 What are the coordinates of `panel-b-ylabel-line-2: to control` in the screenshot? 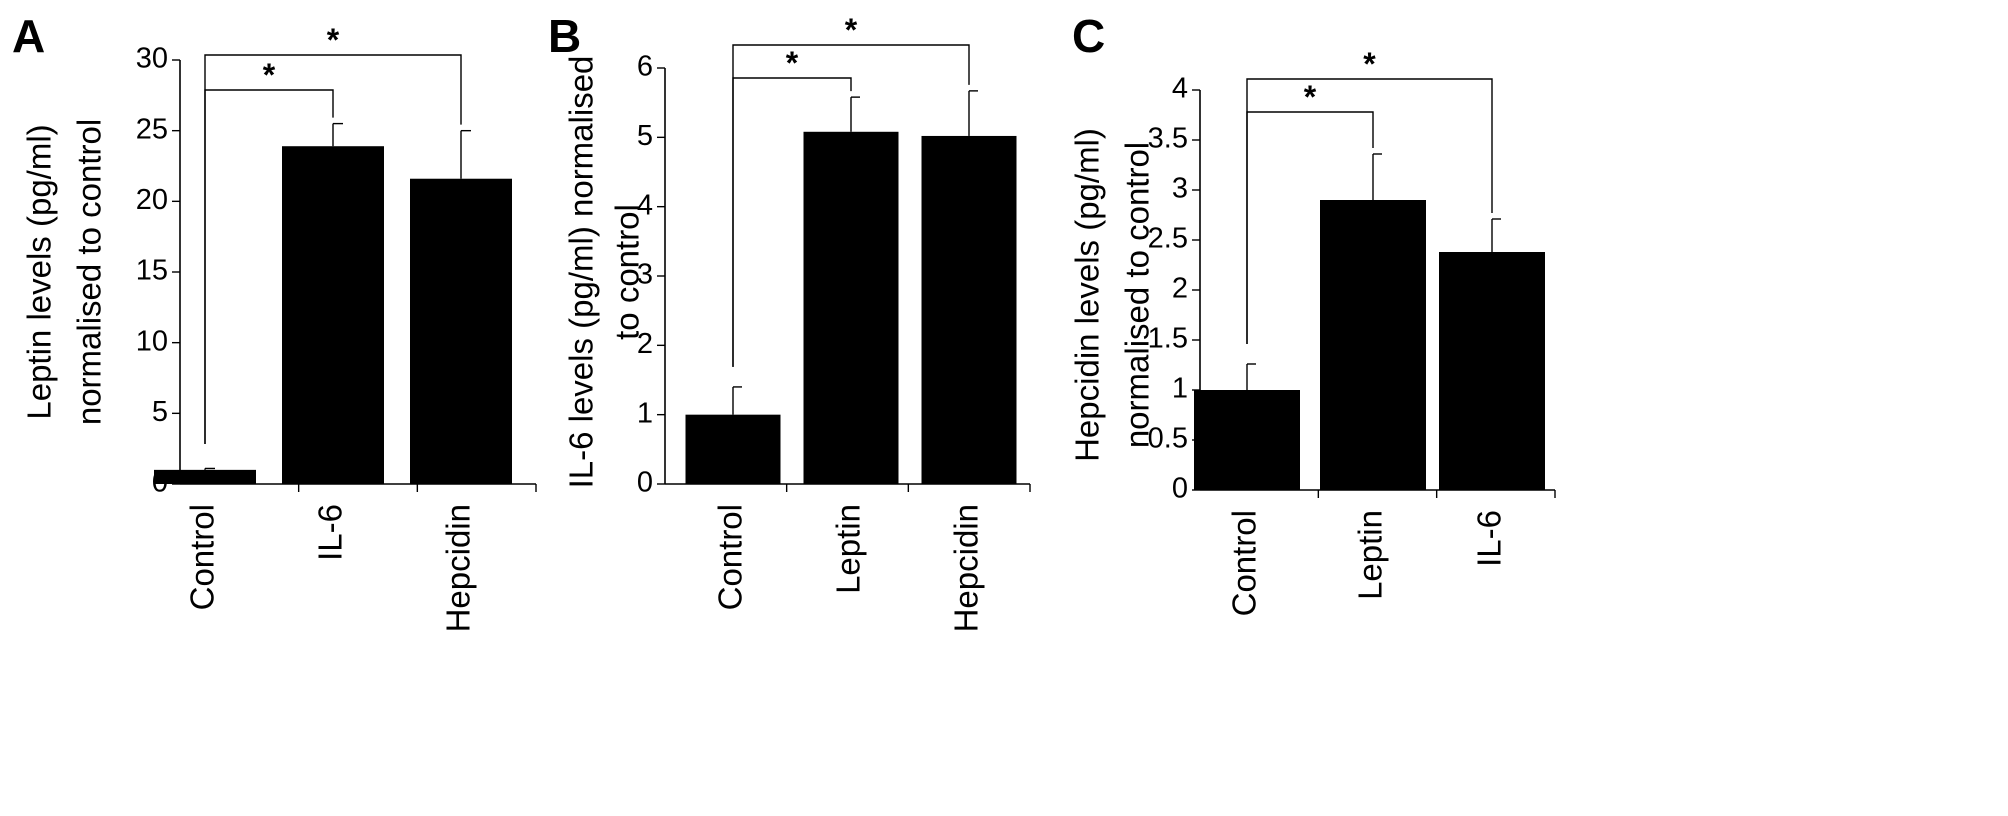 It's located at (627, 272).